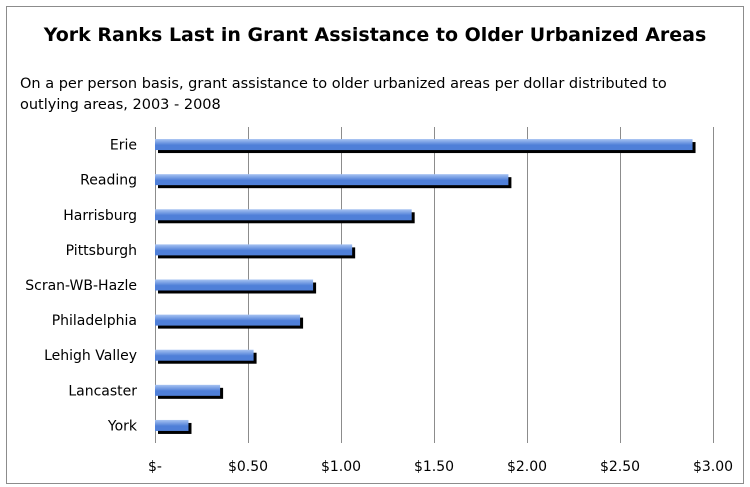 The width and height of the screenshot is (750, 487). Describe the element at coordinates (102, 391) in the screenshot. I see `category-label: Lancaster` at that location.